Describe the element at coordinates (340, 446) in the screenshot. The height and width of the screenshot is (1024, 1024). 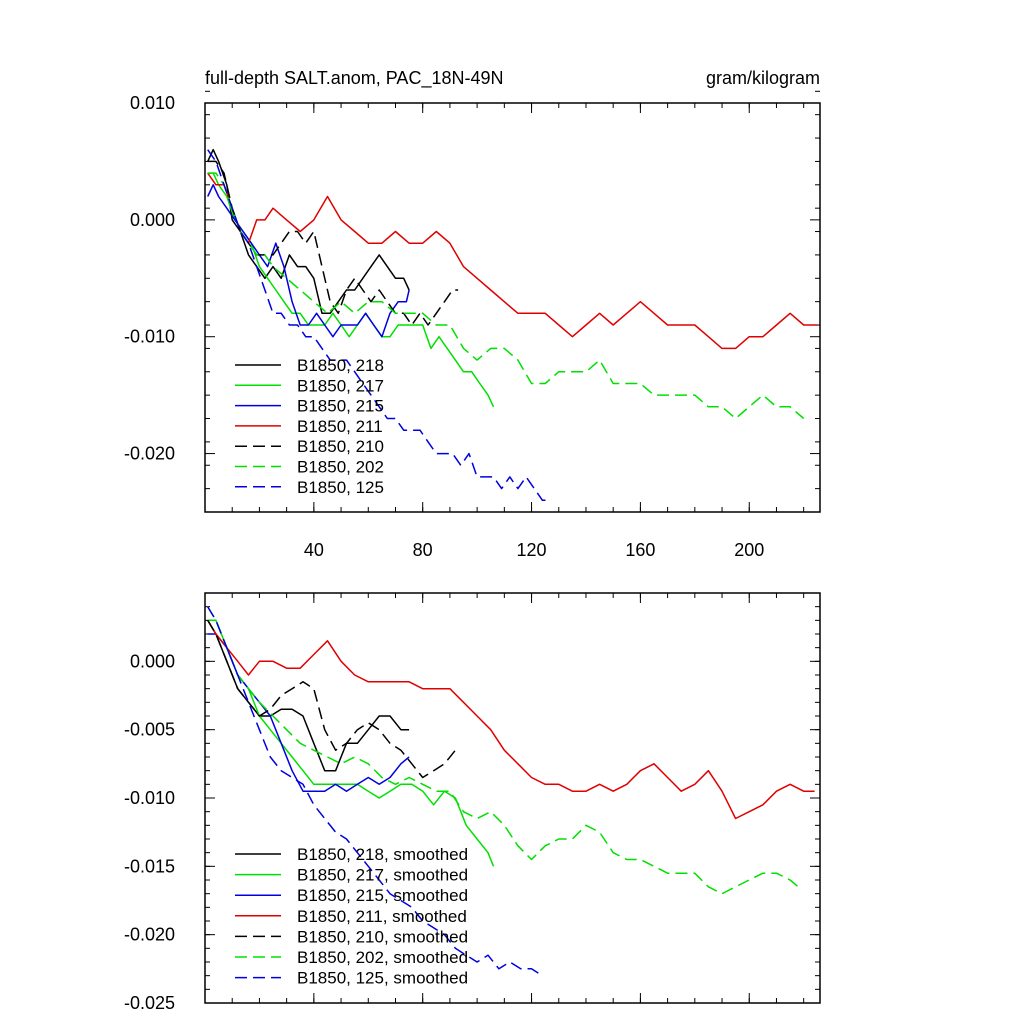
I see `legend-entry: B1850, 210` at that location.